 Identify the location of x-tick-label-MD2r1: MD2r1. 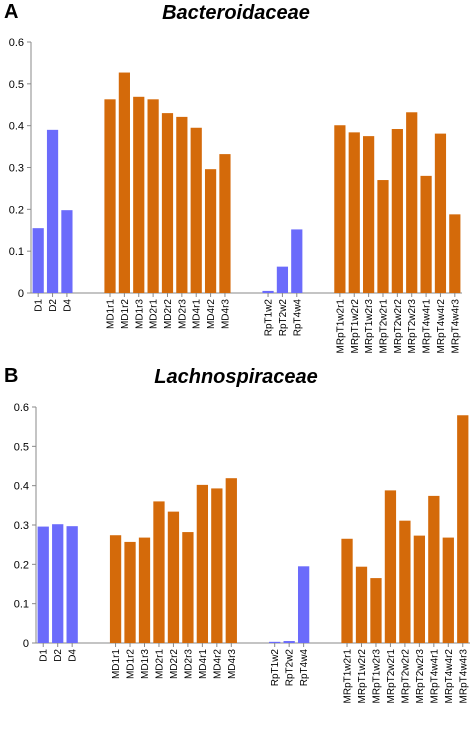
(159, 664).